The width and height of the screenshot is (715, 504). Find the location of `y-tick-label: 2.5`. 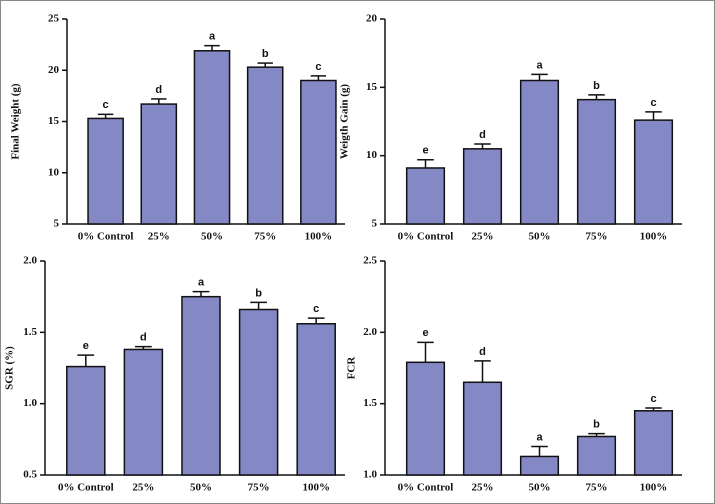

y-tick-label: 2.5 is located at coordinates (370, 261).